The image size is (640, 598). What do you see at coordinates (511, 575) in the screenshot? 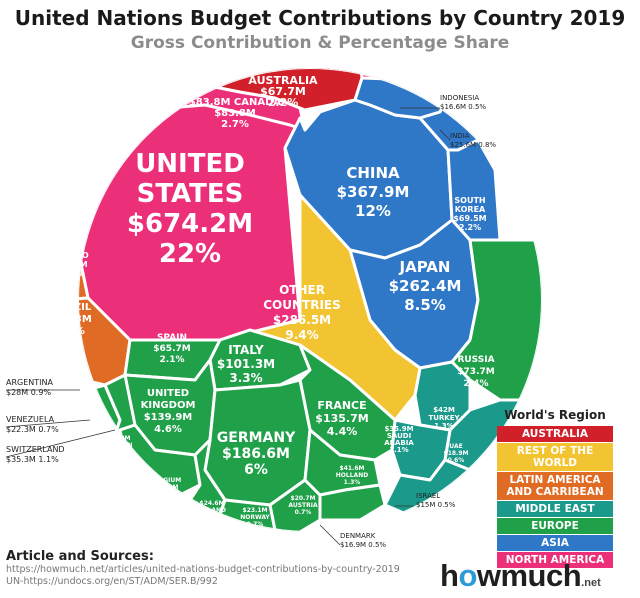
I see `brand-name: howmuch` at bounding box center [511, 575].